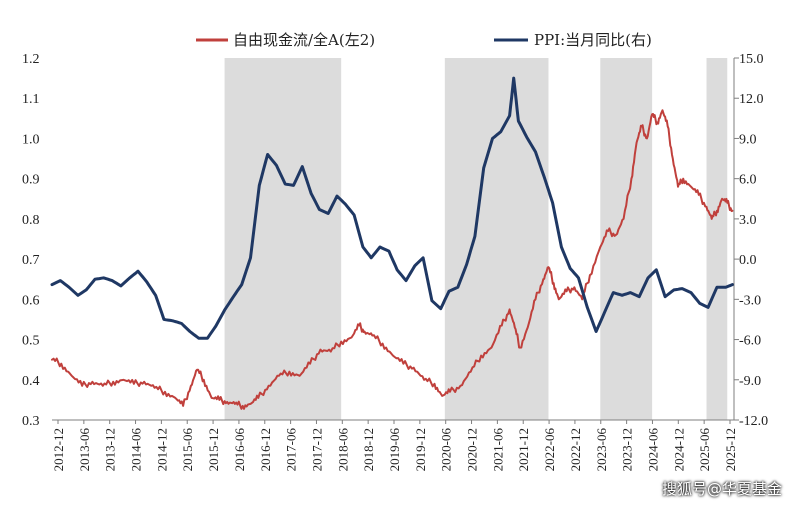 The height and width of the screenshot is (507, 796). What do you see at coordinates (213, 449) in the screenshot?
I see `x-tick-label: 2015-12` at bounding box center [213, 449].